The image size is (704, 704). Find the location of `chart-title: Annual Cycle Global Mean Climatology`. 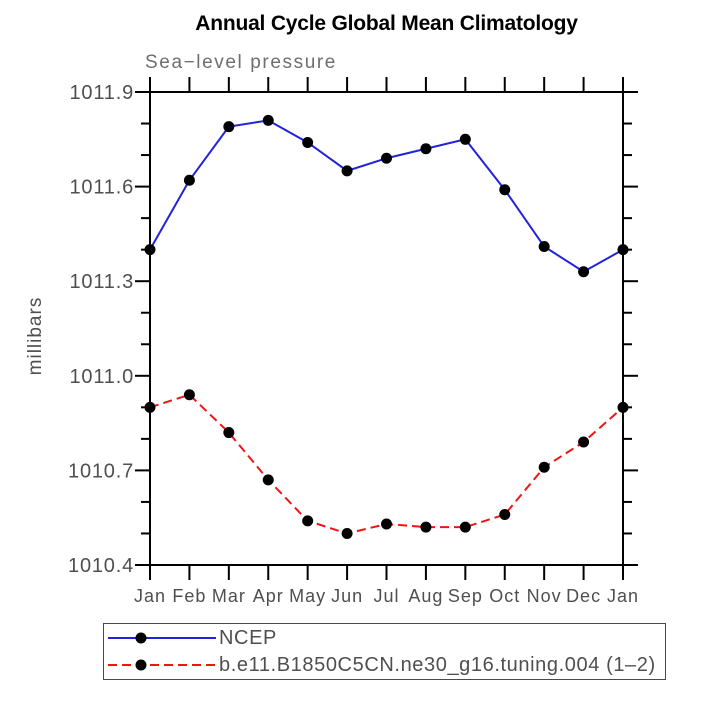

chart-title: Annual Cycle Global Mean Climatology is located at coordinates (386, 23).